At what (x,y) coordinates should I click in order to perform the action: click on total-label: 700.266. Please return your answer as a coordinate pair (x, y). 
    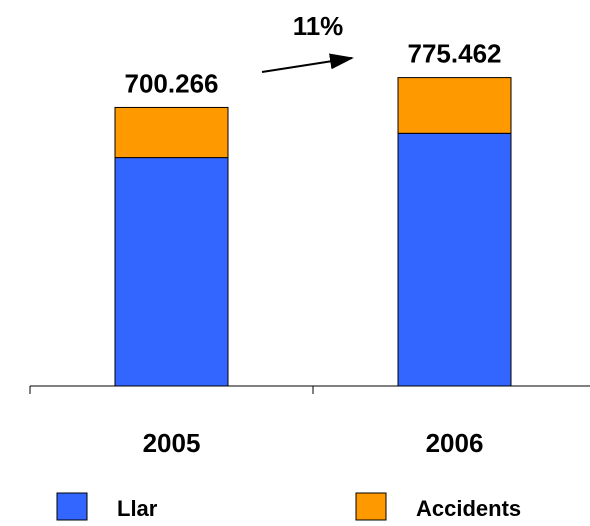
    Looking at the image, I should click on (172, 83).